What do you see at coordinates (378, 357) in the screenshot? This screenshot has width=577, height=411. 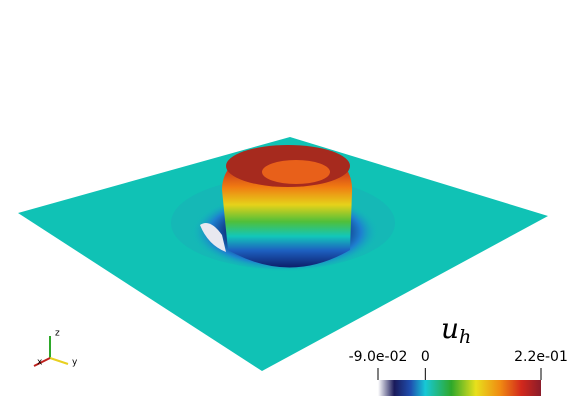 I see `colorbar-tick-label: -9.0e-02` at bounding box center [378, 357].